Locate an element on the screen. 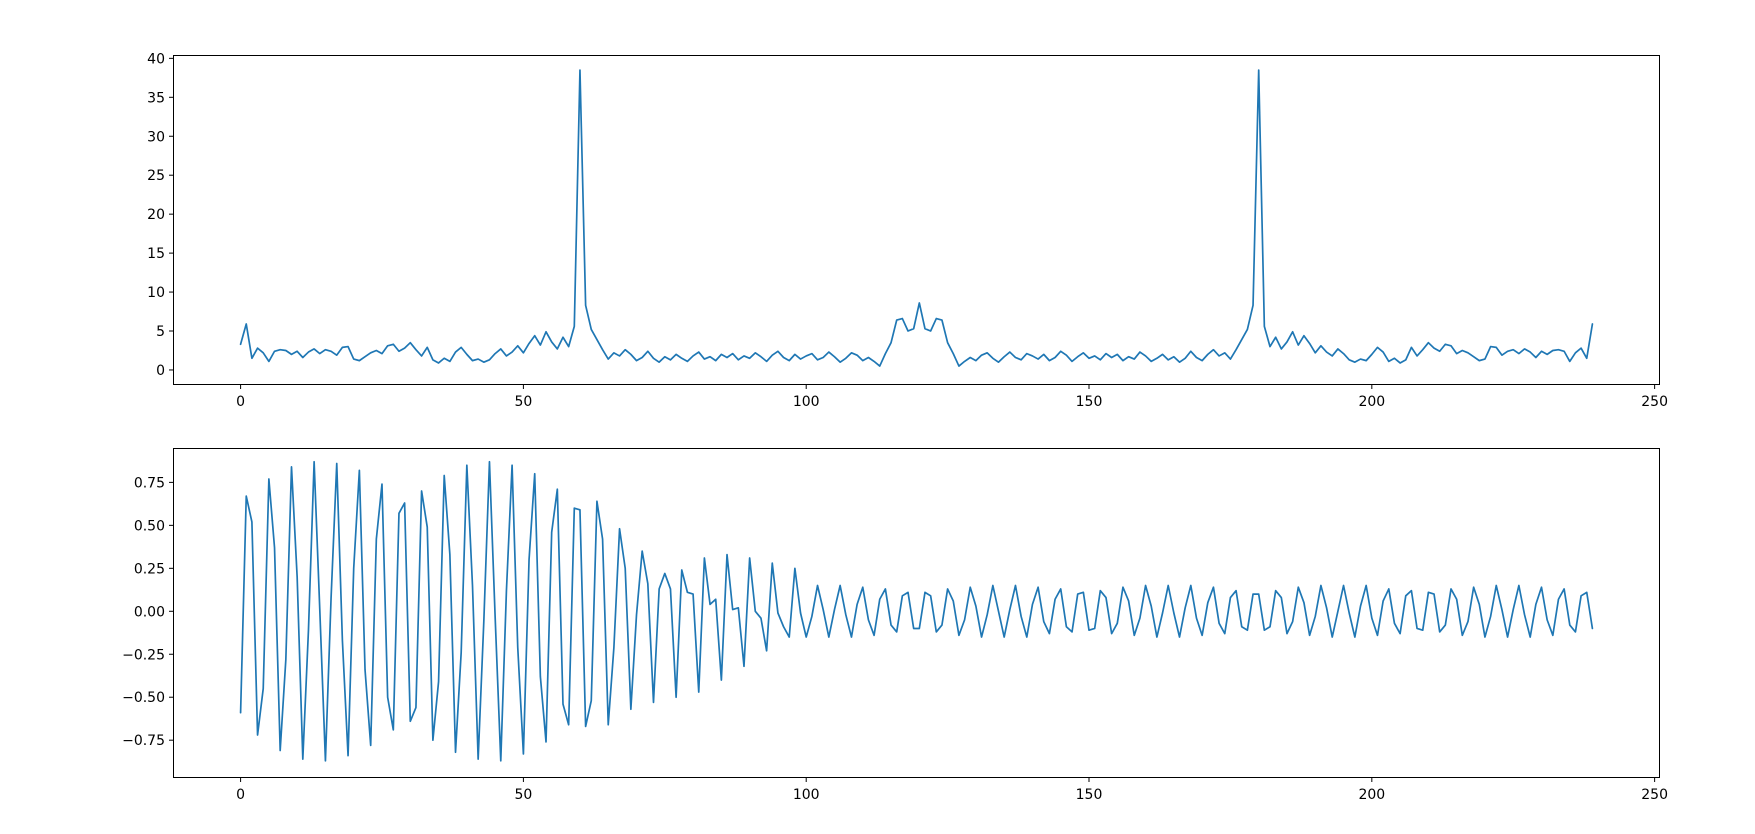  y-tick-label: 0 is located at coordinates (160, 371).